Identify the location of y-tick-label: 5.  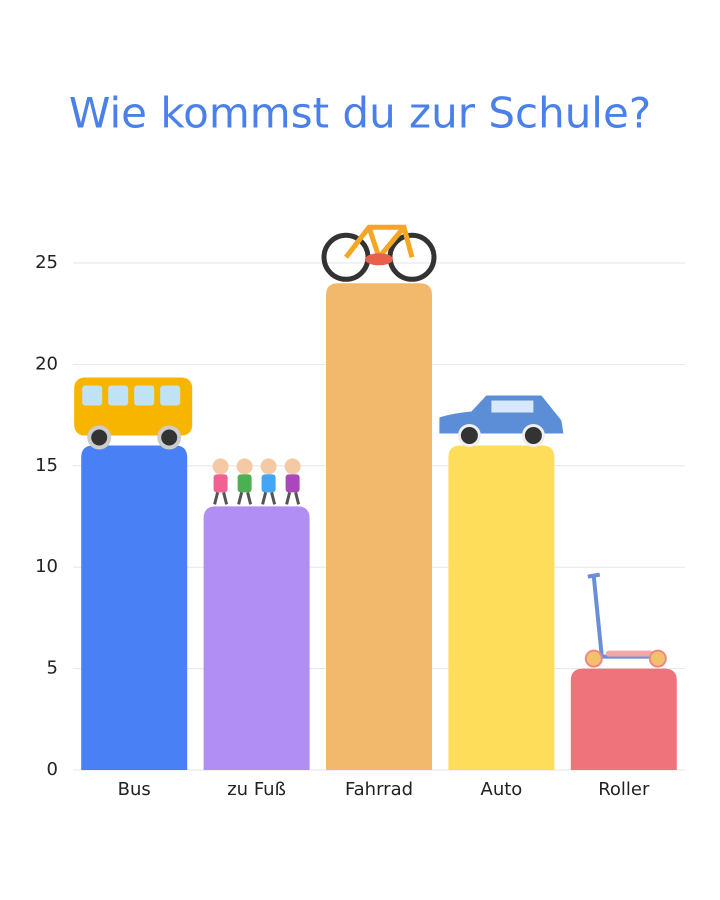
(52, 668).